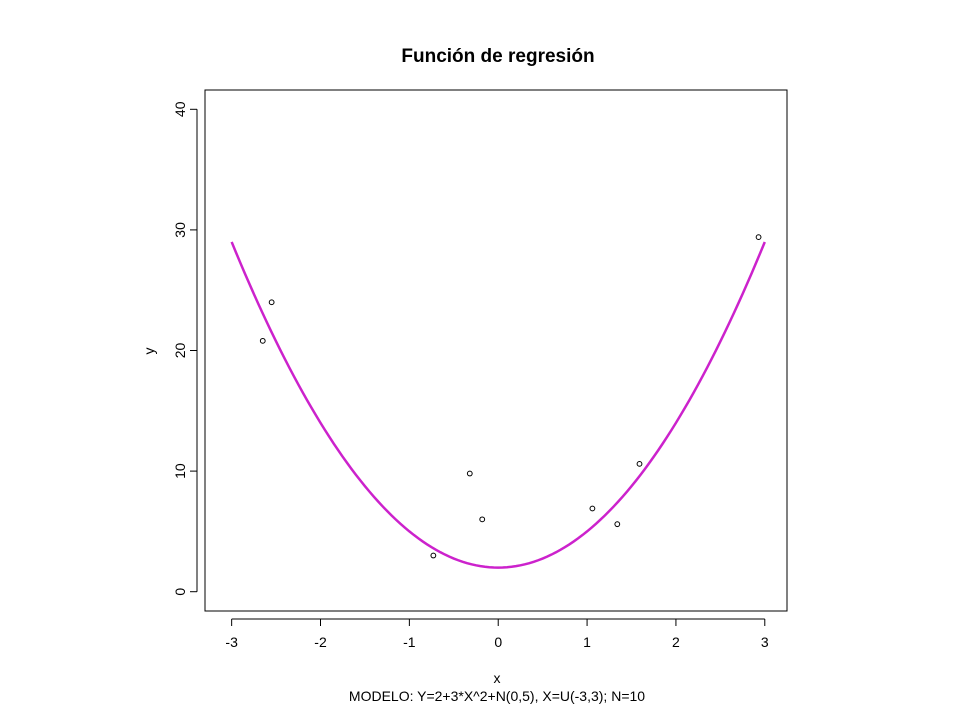  Describe the element at coordinates (320, 642) in the screenshot. I see `x-tick-label: -2` at that location.